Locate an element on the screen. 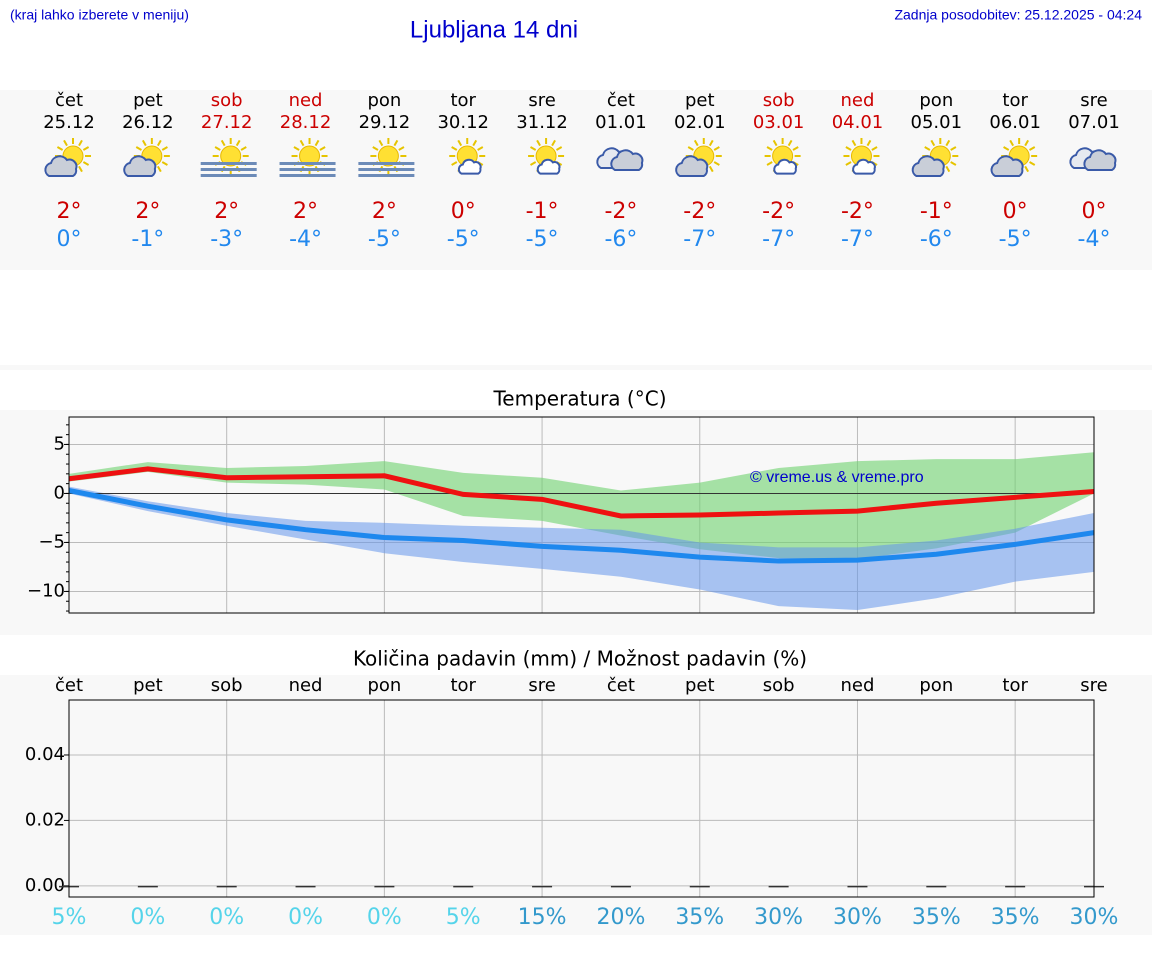  x-tick-label: pon is located at coordinates (384, 685).